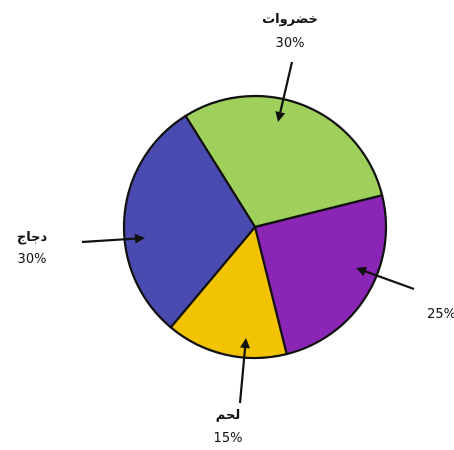  What do you see at coordinates (228, 438) in the screenshot?
I see `slice-label-value-3: 15%` at bounding box center [228, 438].